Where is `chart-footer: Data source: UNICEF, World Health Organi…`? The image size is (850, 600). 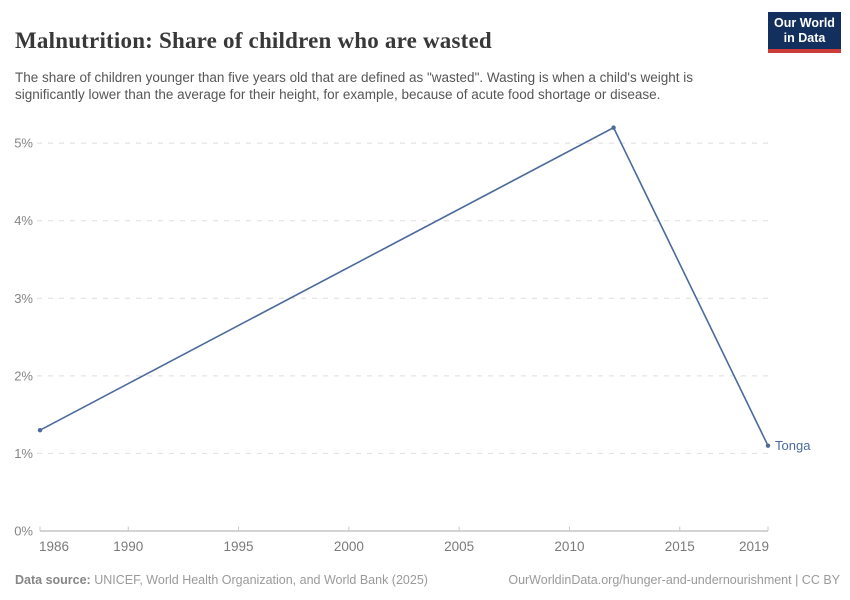
chart-footer: Data source: UNICEF, World Health Organi… is located at coordinates (427, 580).